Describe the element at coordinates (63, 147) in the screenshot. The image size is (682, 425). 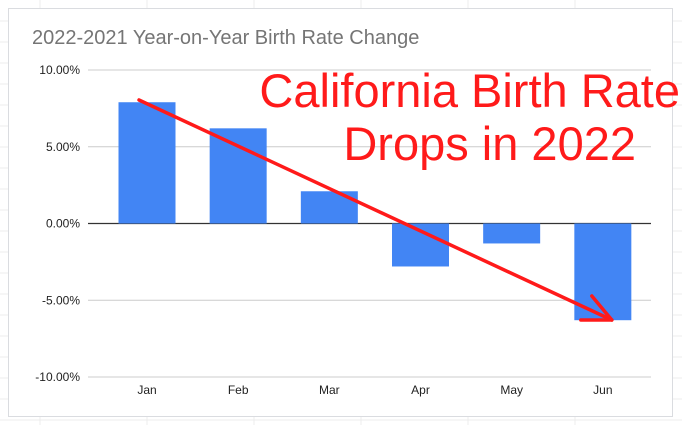
I see `y-tick-label: 5.00%` at that location.